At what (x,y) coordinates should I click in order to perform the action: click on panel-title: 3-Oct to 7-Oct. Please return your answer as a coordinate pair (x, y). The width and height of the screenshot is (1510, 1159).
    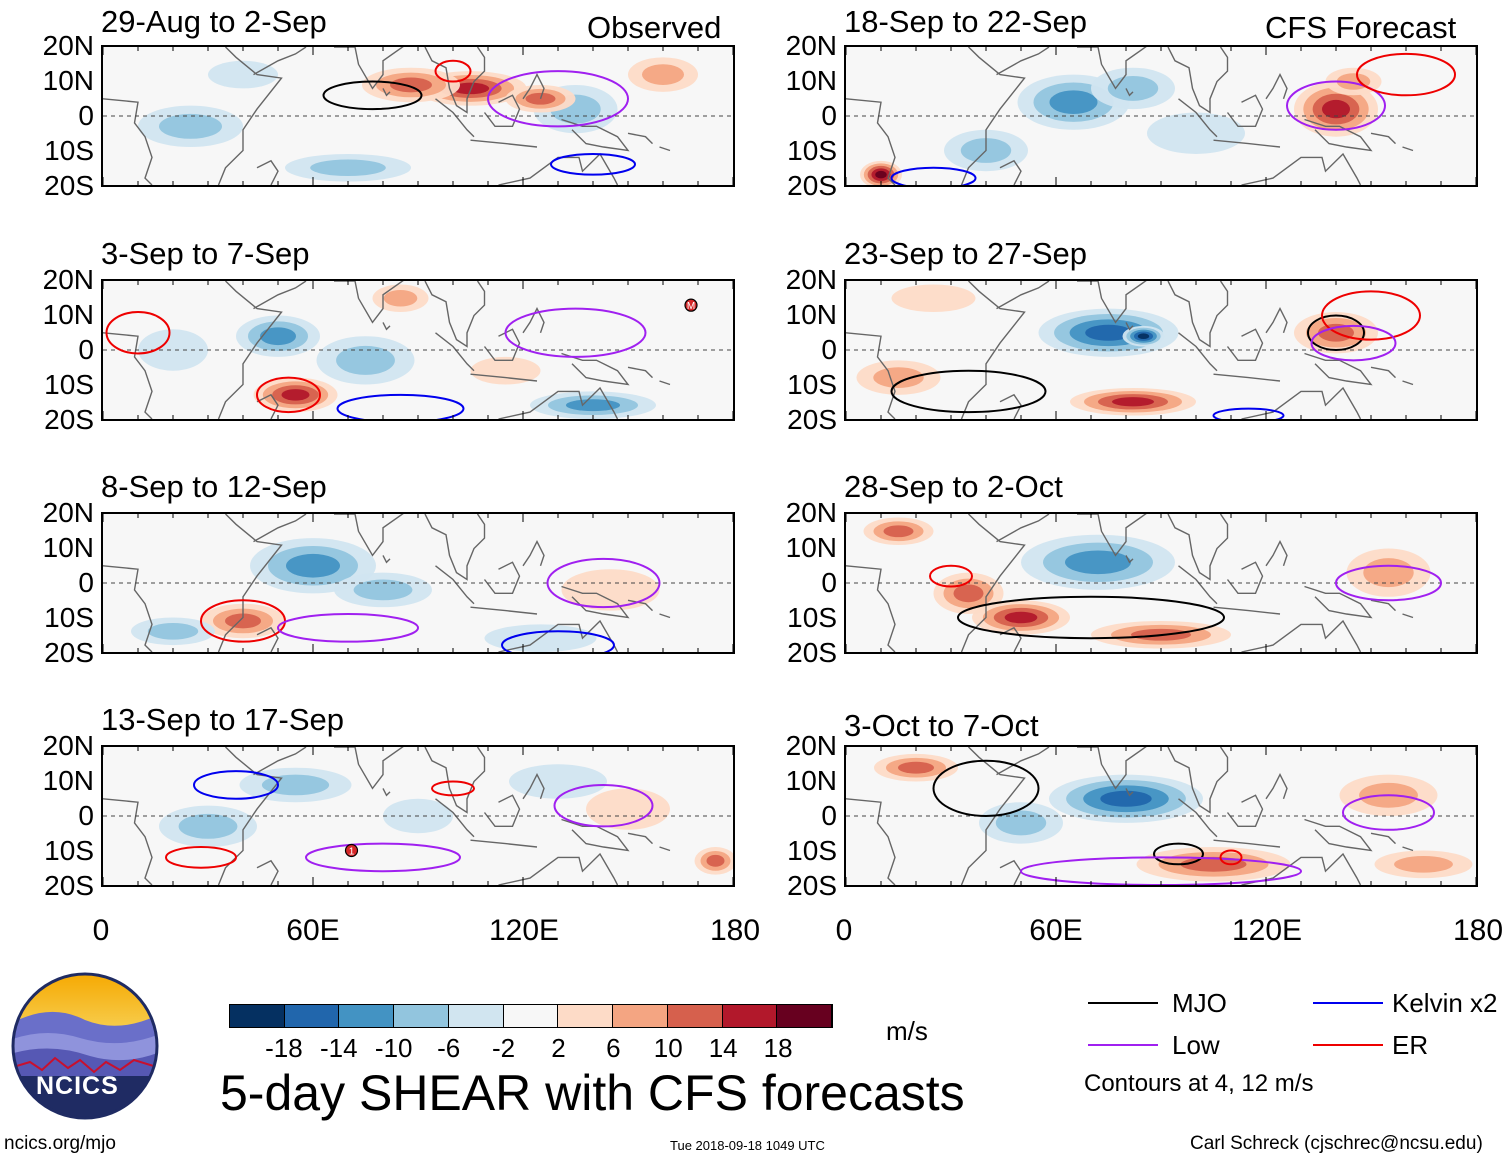
    Looking at the image, I should click on (941, 725).